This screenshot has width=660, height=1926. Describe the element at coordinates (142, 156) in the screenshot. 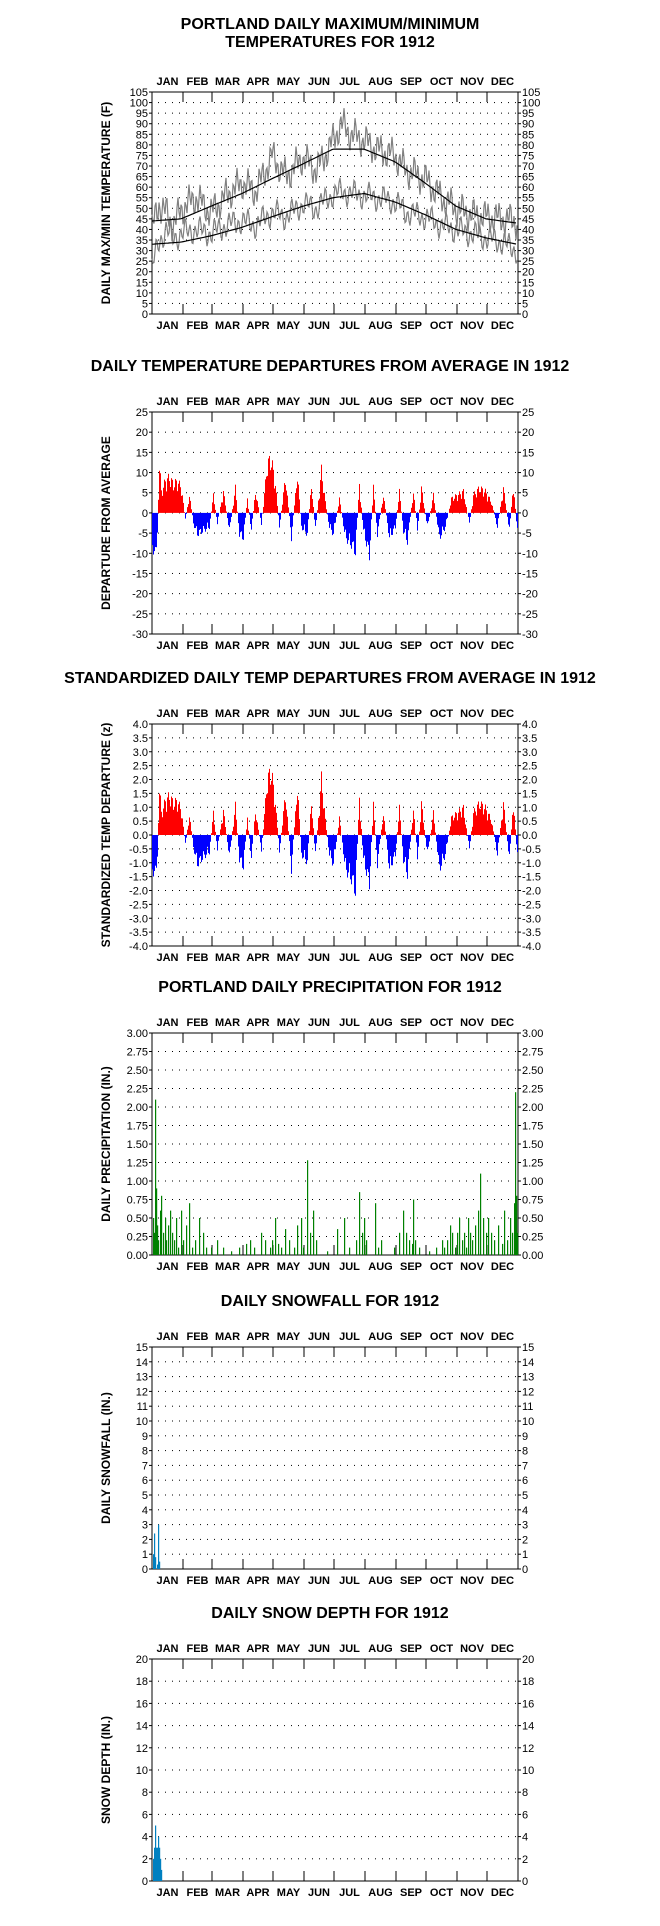

I see `y-tick-label-left: 75` at that location.